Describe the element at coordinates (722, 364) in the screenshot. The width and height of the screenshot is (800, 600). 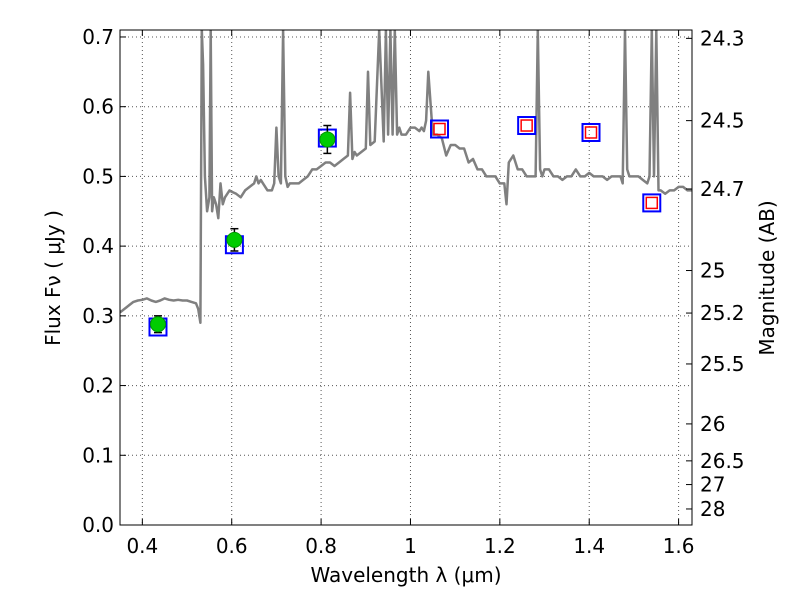
I see `y2-tick-label: 25.5` at that location.